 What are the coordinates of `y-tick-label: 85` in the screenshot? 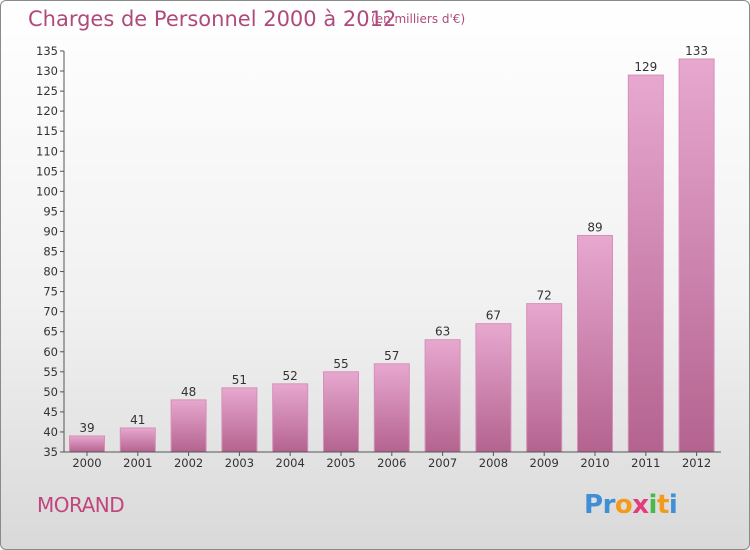 It's located at (50, 252).